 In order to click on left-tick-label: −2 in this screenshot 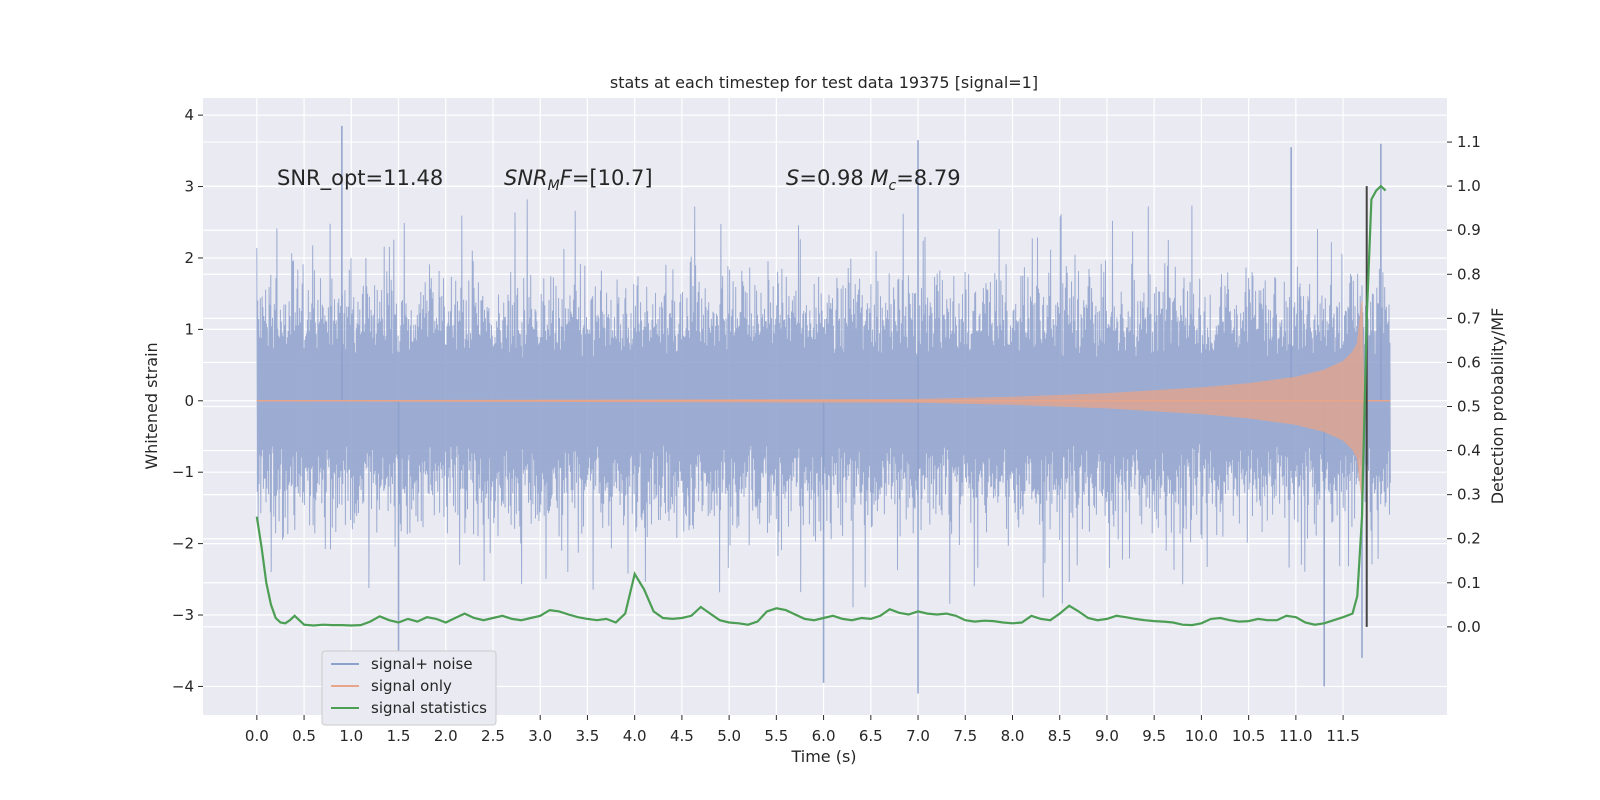, I will do `click(183, 544)`.